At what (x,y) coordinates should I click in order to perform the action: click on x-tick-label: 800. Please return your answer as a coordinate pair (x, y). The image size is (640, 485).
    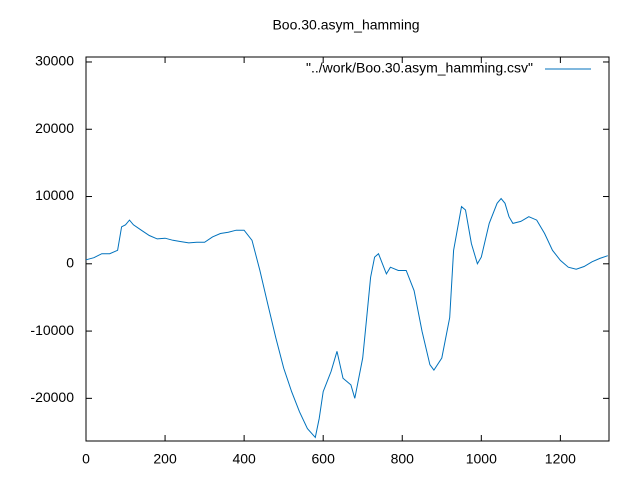
    Looking at the image, I should click on (403, 459).